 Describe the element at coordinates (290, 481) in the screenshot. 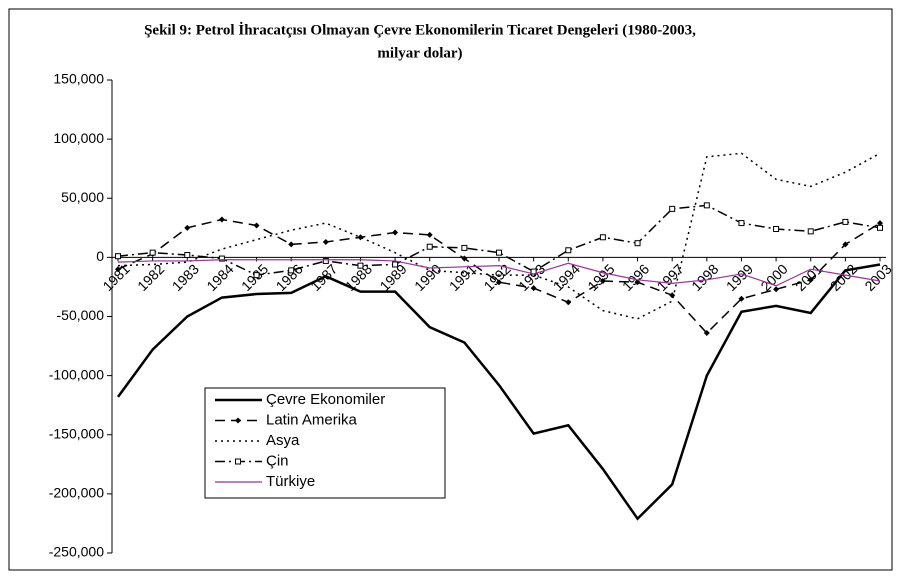

I see `legend-label: Türkiye` at that location.